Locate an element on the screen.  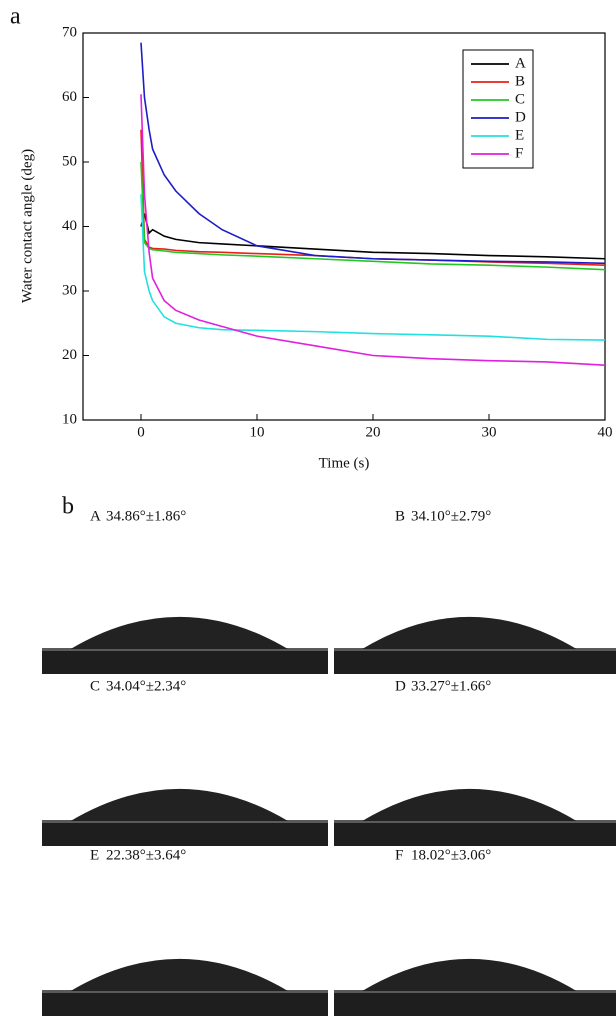
image-angle: 34.10°±2.79° is located at coordinates (451, 516).